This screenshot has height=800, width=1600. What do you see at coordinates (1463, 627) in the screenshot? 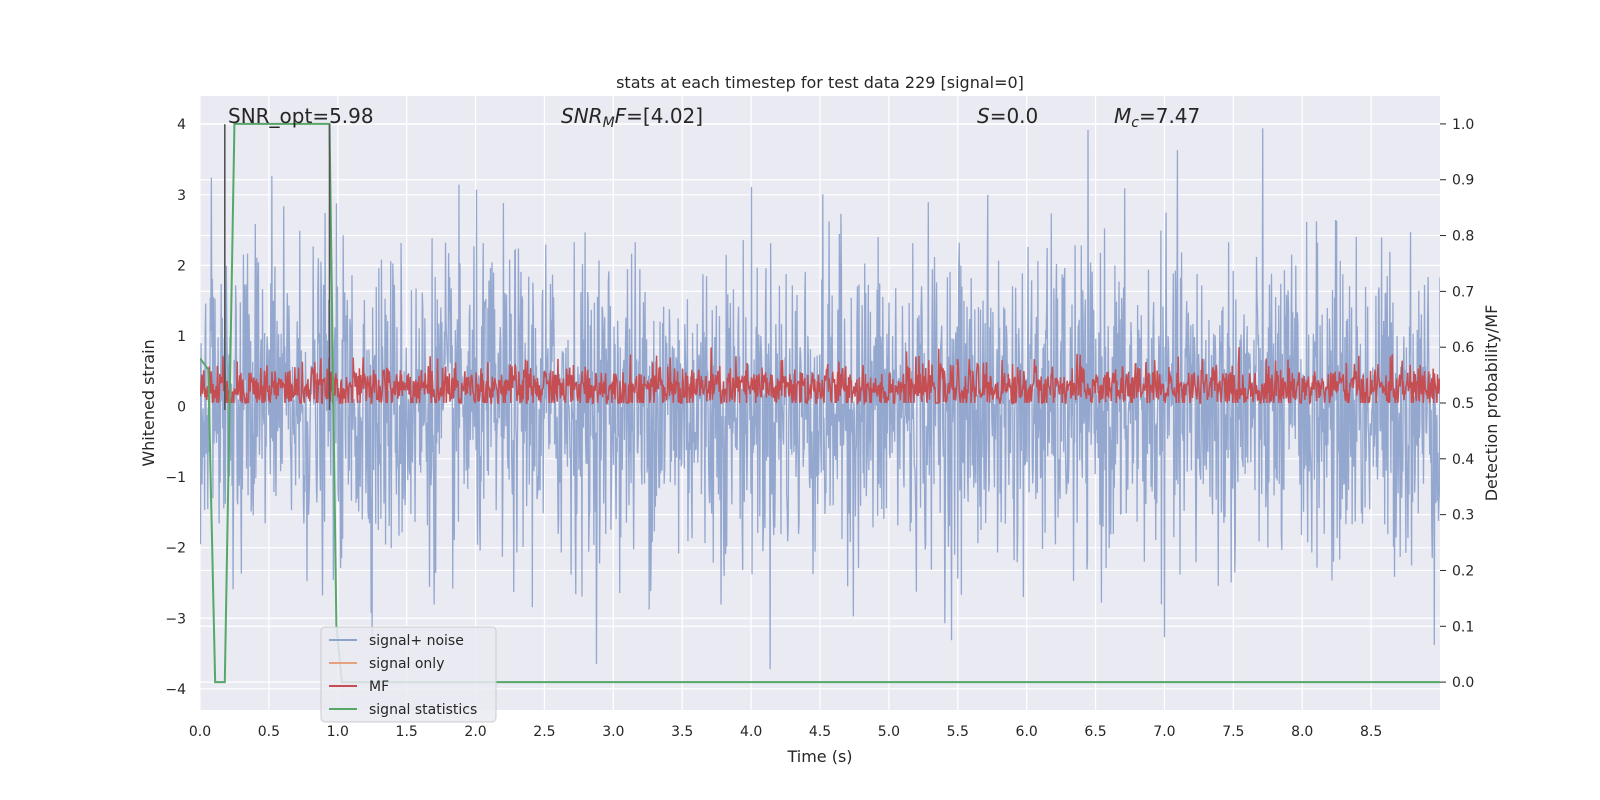
I see `y-right-tick-label: 0.1` at bounding box center [1463, 627].